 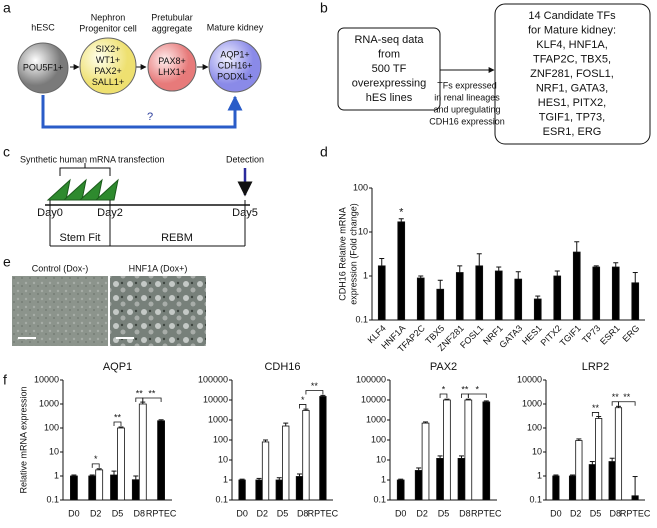 What do you see at coordinates (108, 60) in the screenshot?
I see `stage-marker: WT1+` at bounding box center [108, 60].